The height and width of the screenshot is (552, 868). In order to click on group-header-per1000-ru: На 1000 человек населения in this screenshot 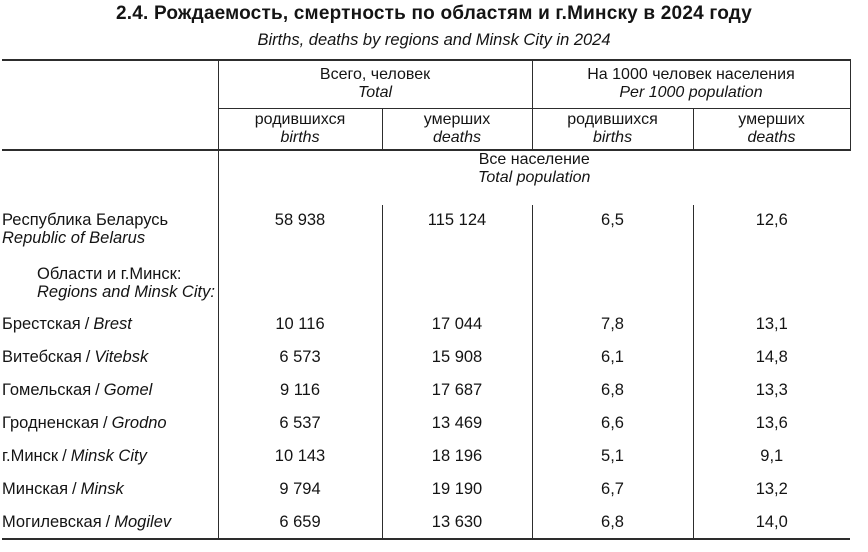, I will do `click(691, 75)`.